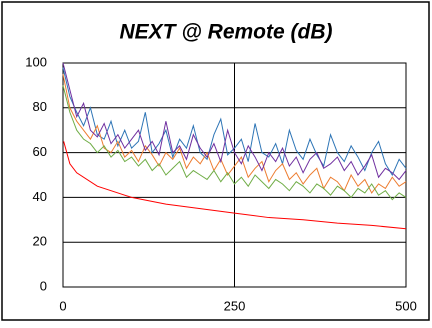  I want to click on x-tick-label: 0, so click(62, 305).